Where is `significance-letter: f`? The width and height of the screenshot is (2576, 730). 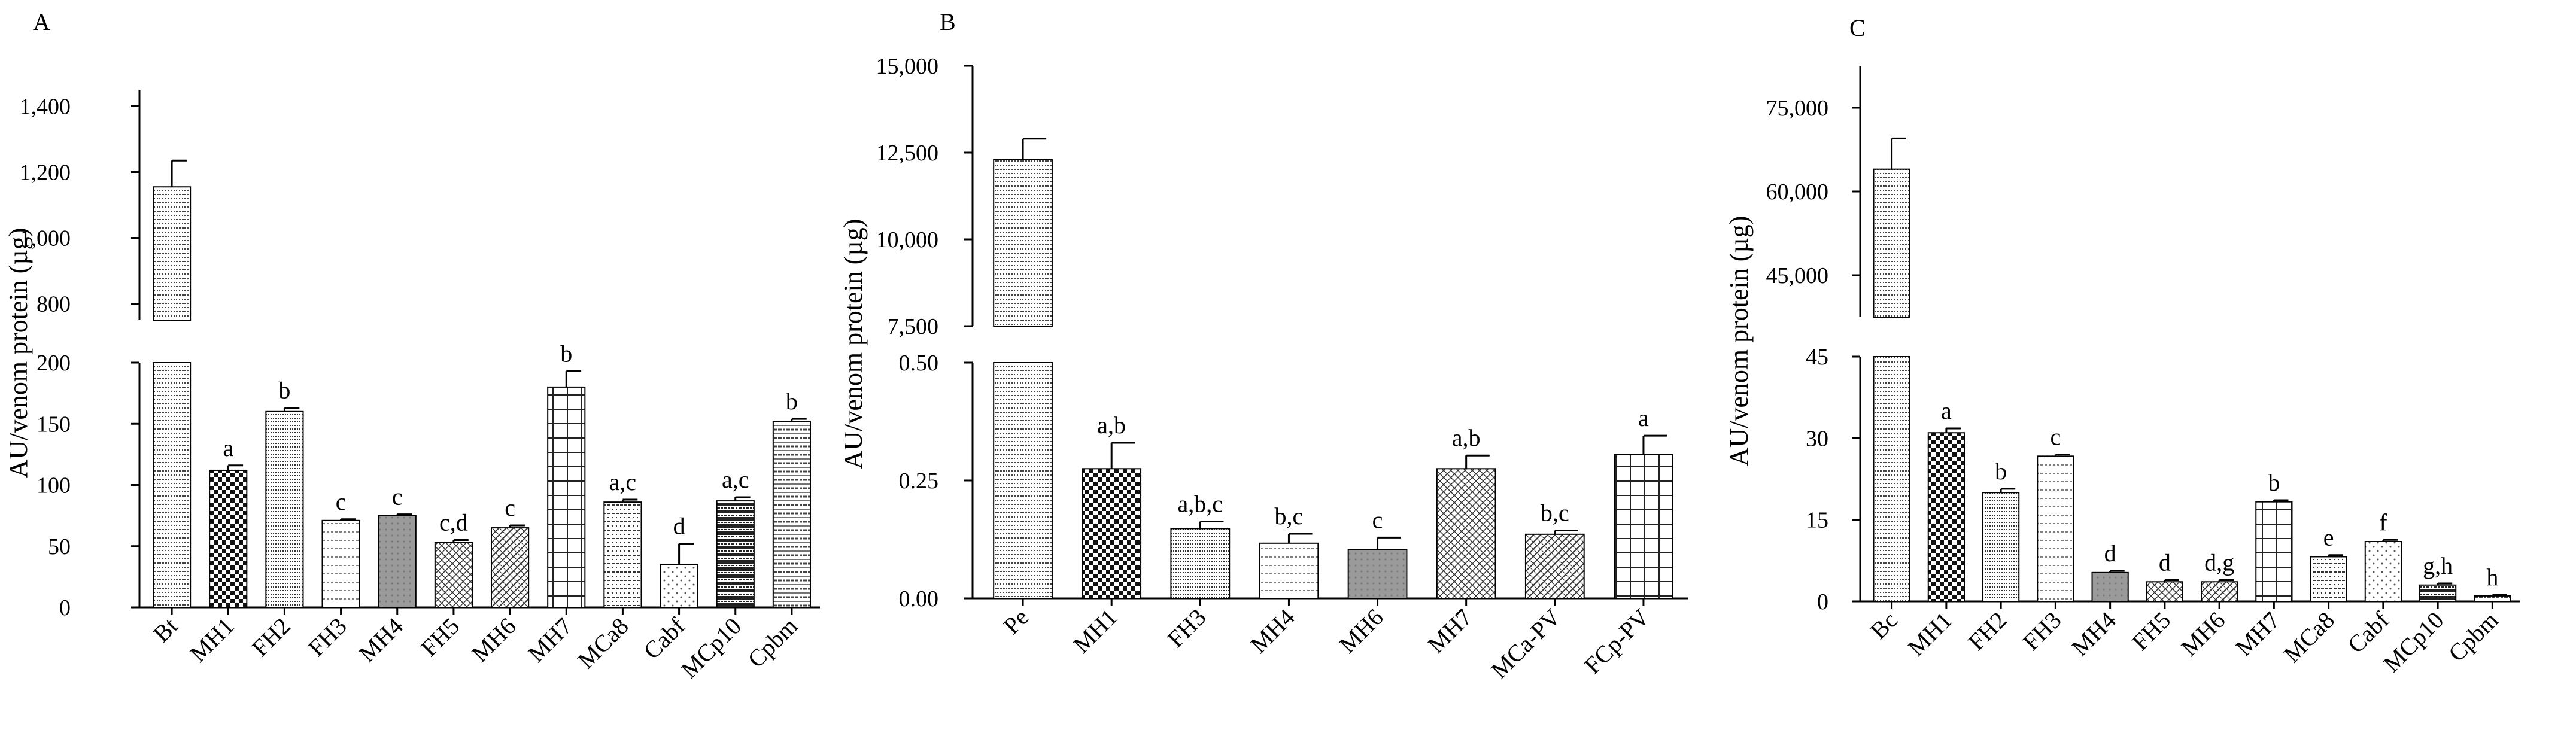 significance-letter: f is located at coordinates (2383, 522).